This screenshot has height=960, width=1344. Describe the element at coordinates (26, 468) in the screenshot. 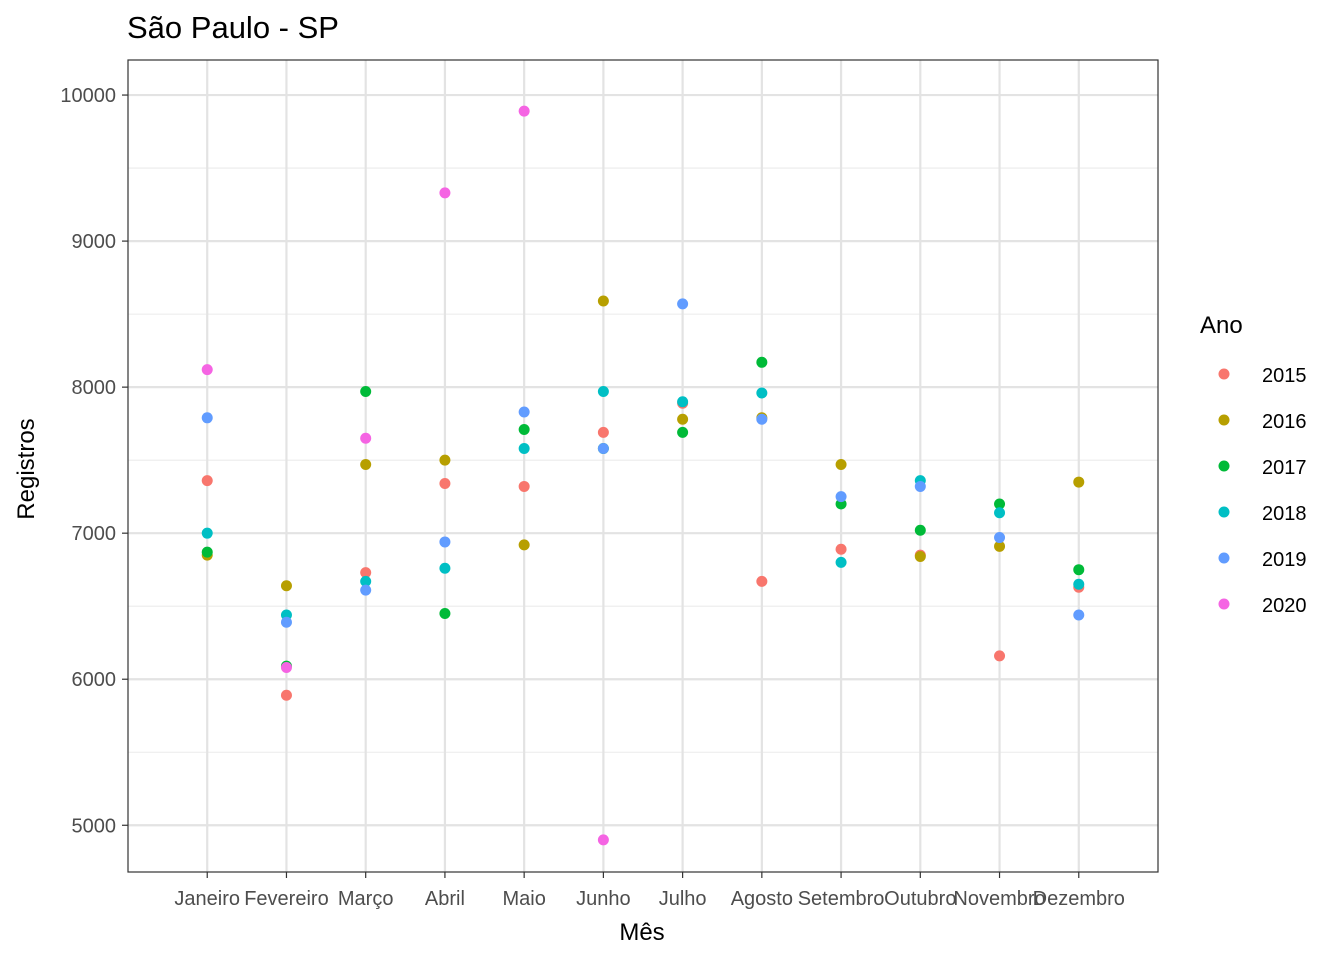

I see `y-axis-title: Registros` at that location.